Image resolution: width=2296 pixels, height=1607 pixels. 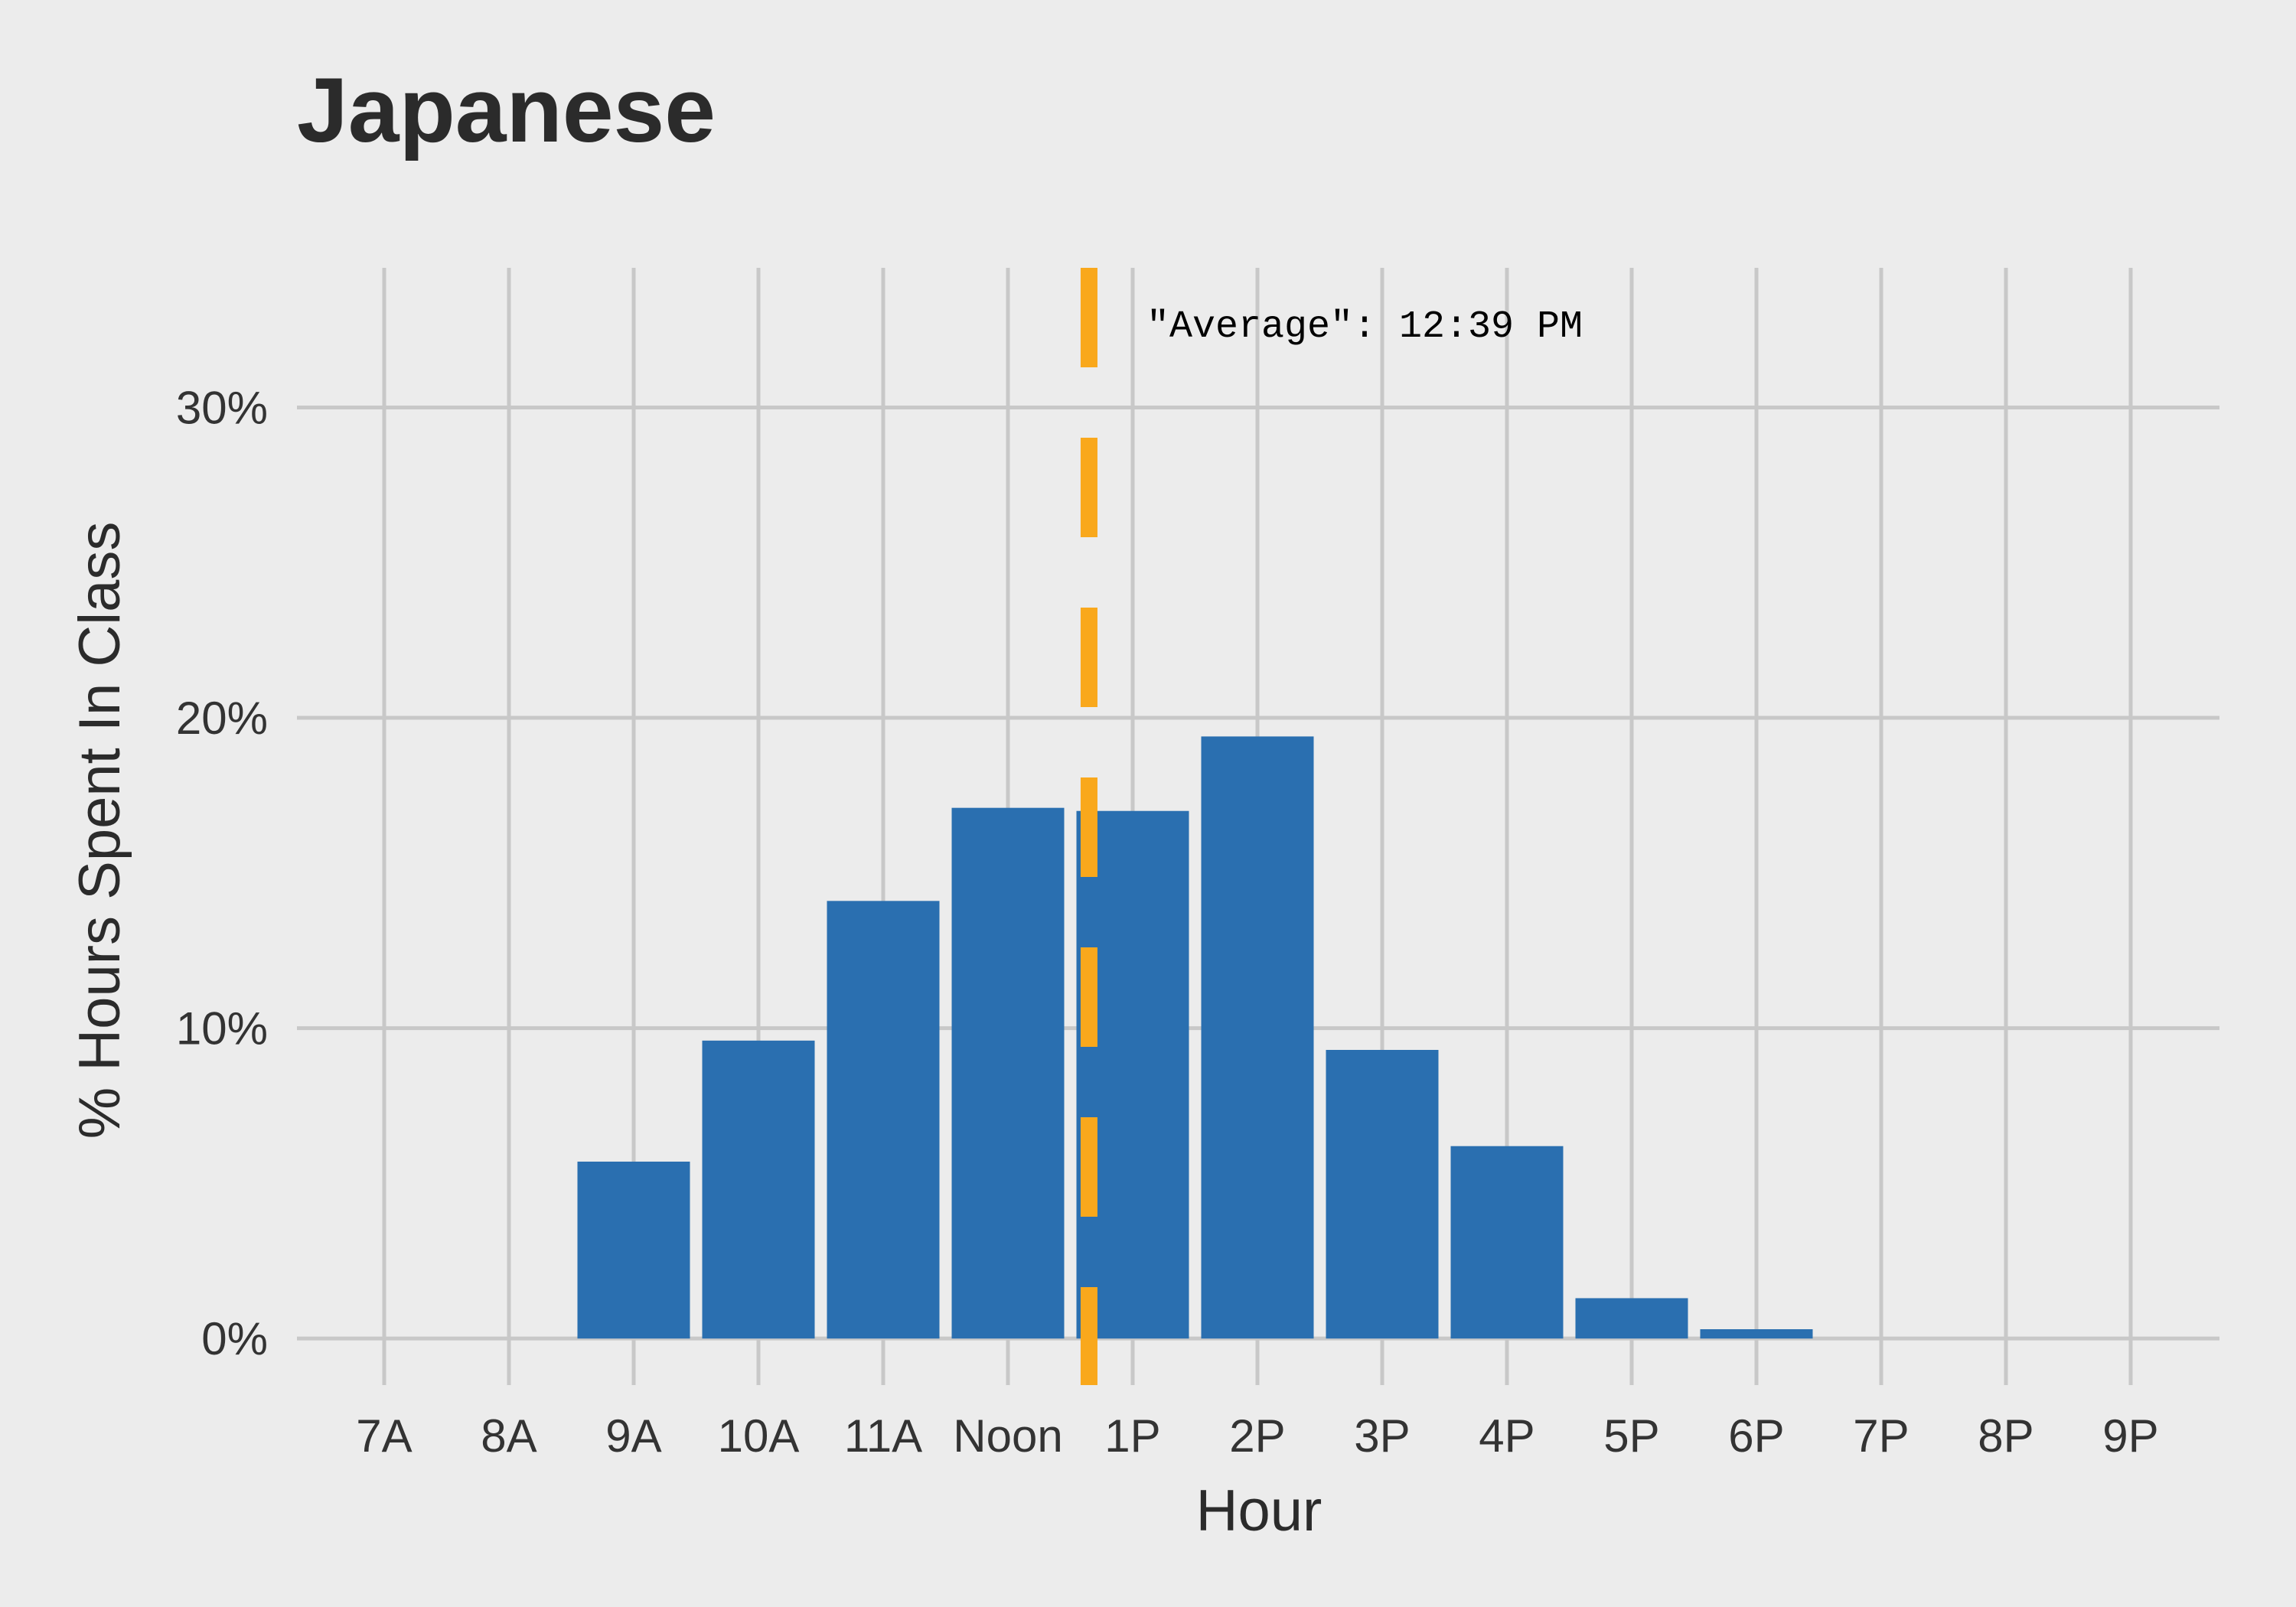 I want to click on x-axis-title: Hour, so click(x=1259, y=1510).